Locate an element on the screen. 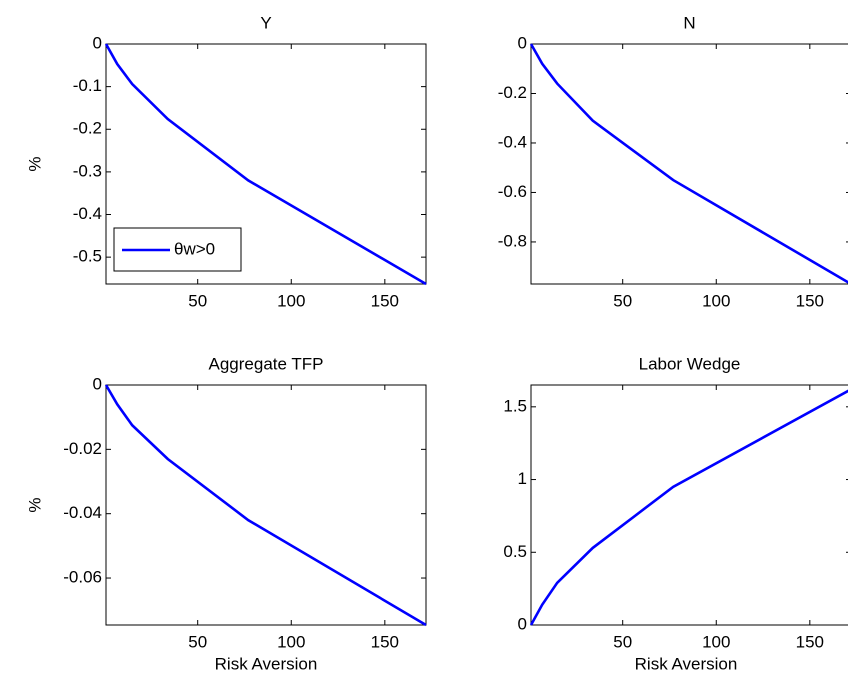  y-tick-label: 1.5 is located at coordinates (515, 405).